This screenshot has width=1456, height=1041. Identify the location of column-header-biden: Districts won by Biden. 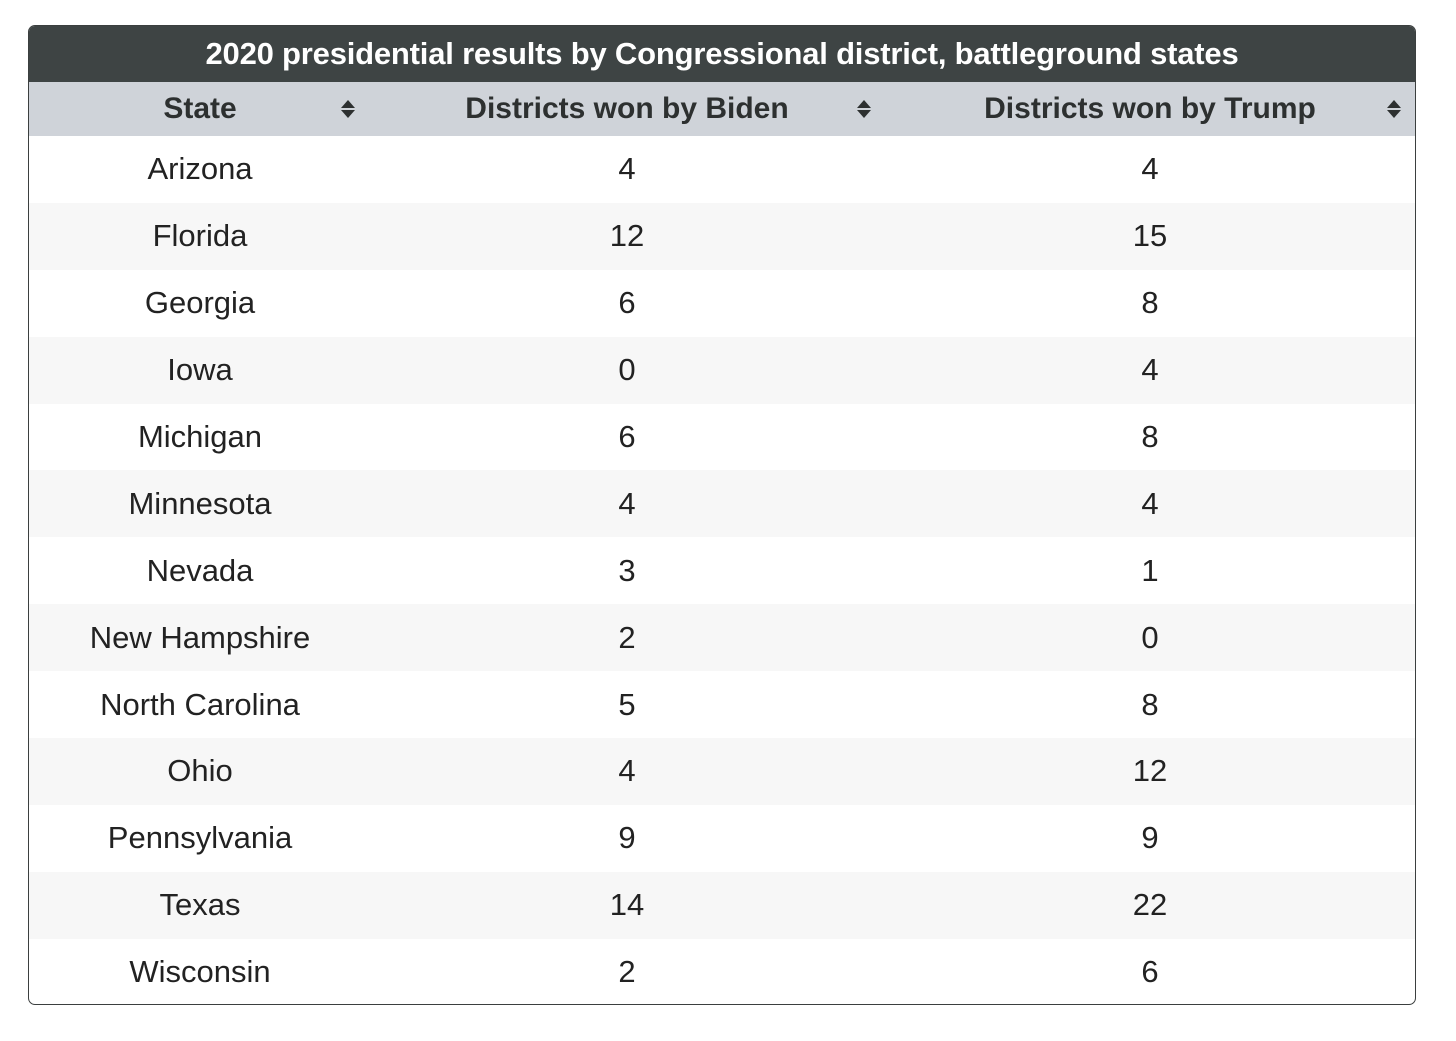
(627, 109).